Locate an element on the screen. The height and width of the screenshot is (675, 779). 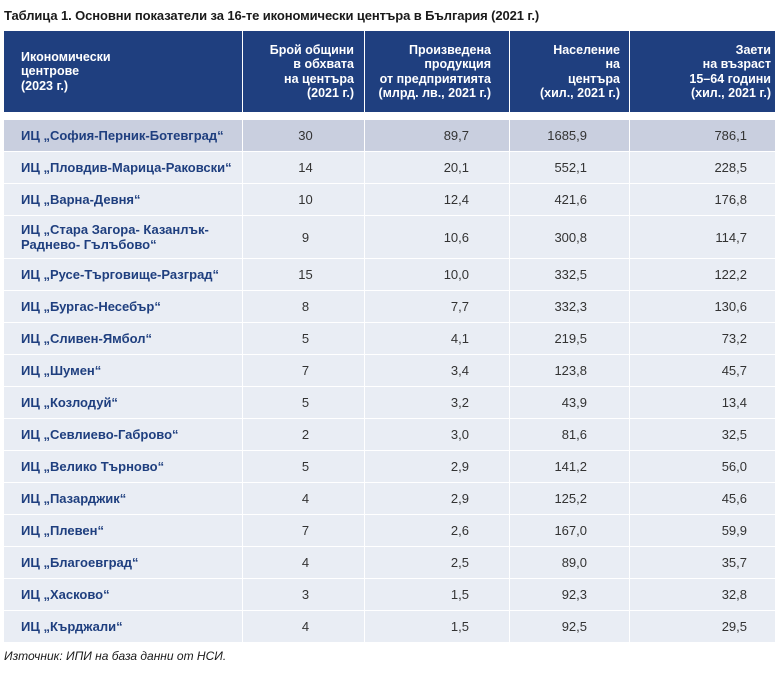
center-name-line: ИЦ „Благоевград“ is located at coordinates (80, 562).